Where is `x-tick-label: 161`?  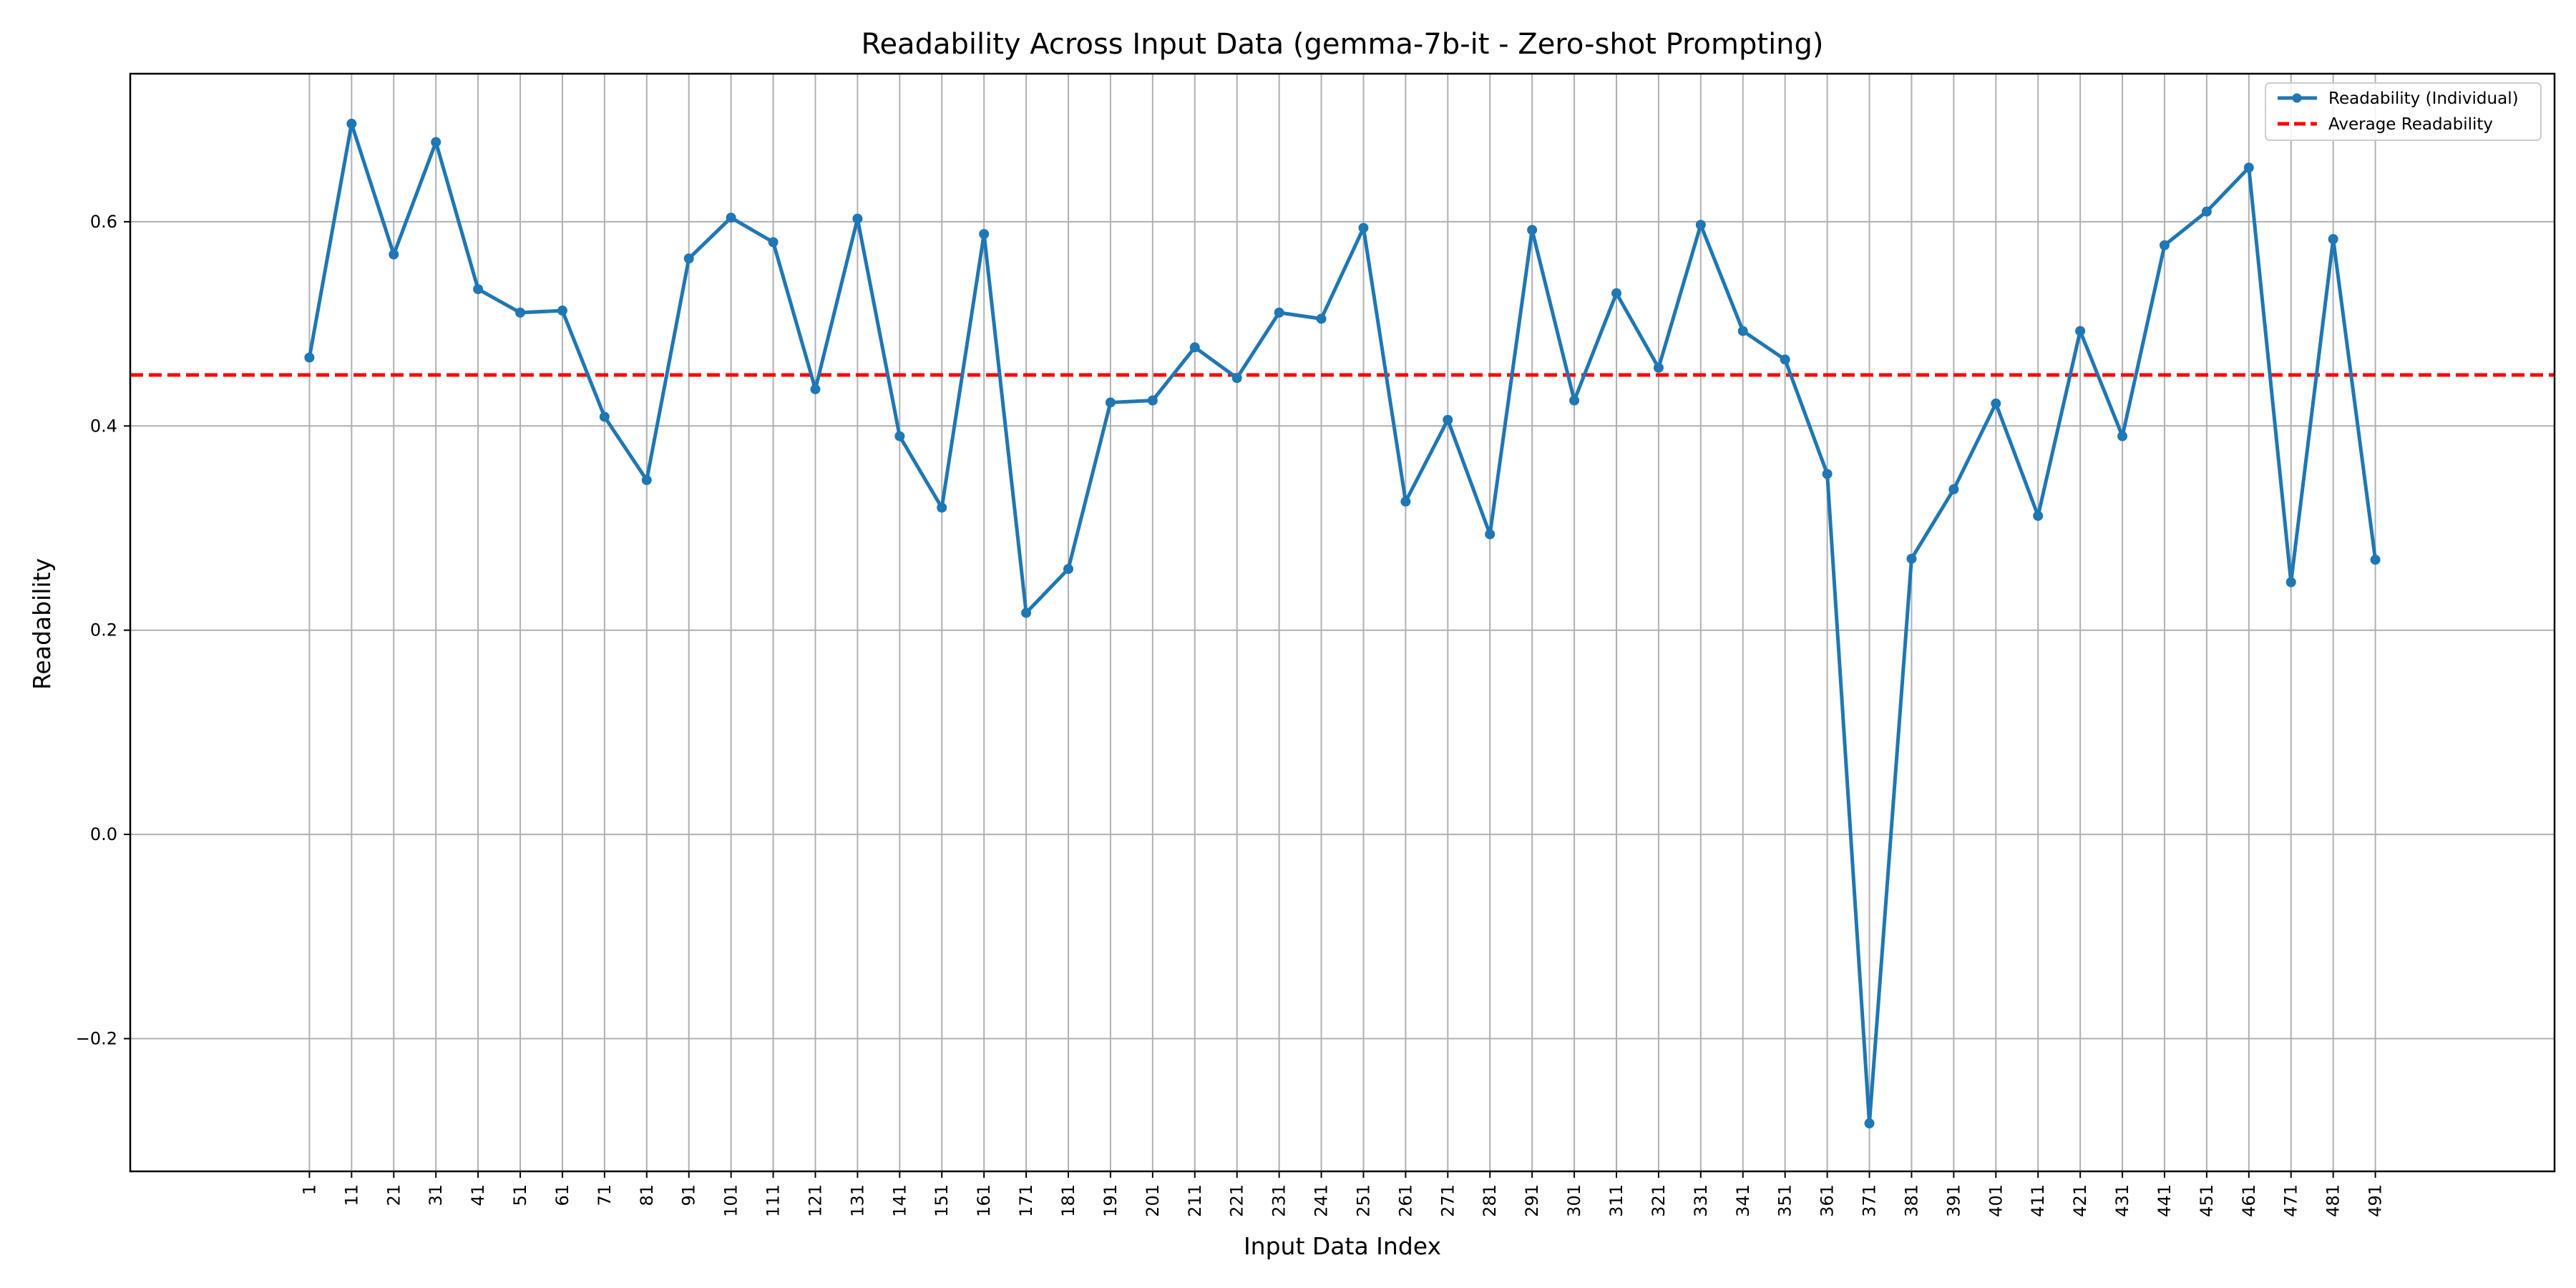
x-tick-label: 161 is located at coordinates (984, 1200).